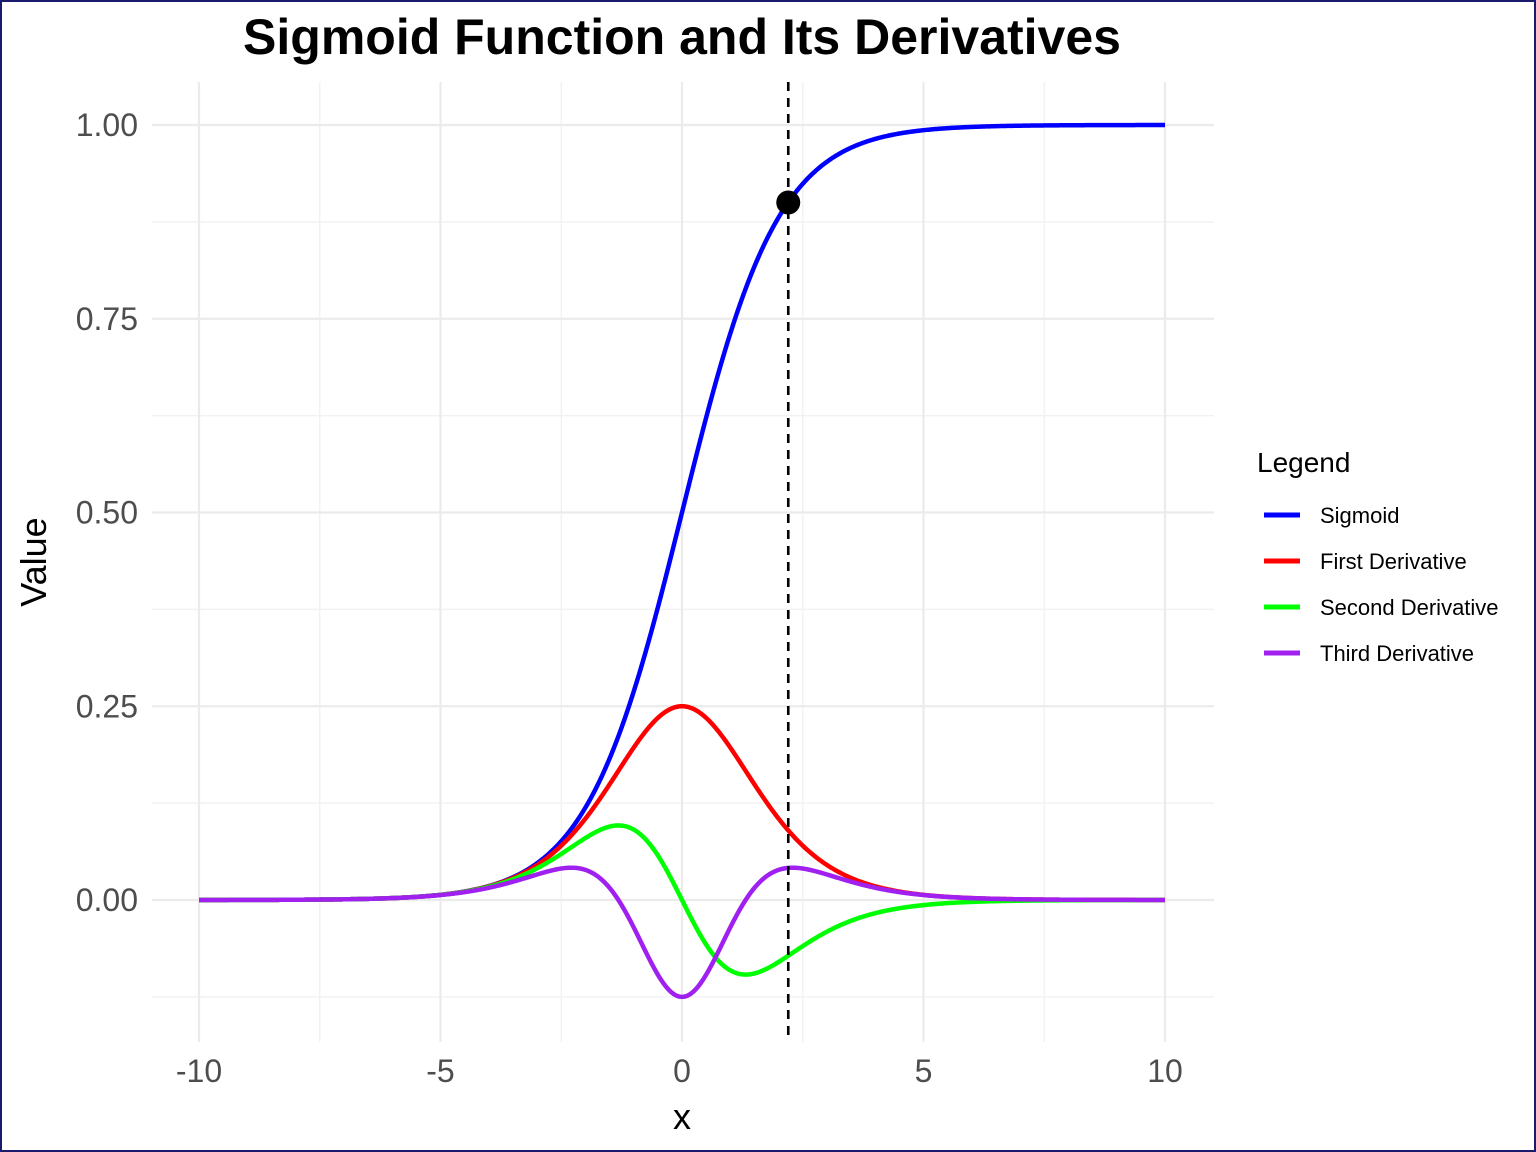 This screenshot has width=1536, height=1152. Describe the element at coordinates (33, 561) in the screenshot. I see `y-axis-label: Value` at that location.